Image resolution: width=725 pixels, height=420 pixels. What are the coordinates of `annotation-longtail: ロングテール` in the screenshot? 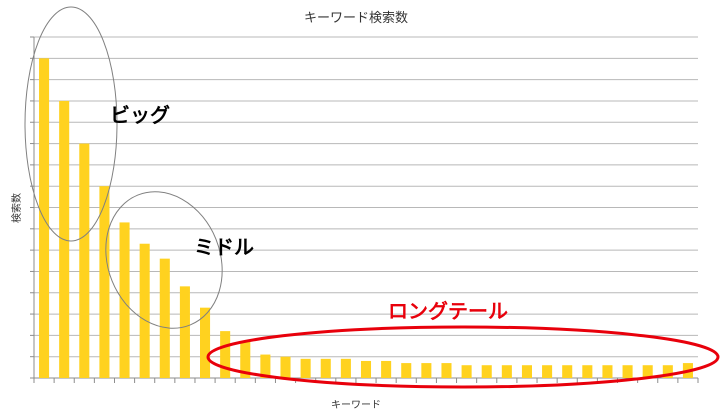 It's located at (448, 311).